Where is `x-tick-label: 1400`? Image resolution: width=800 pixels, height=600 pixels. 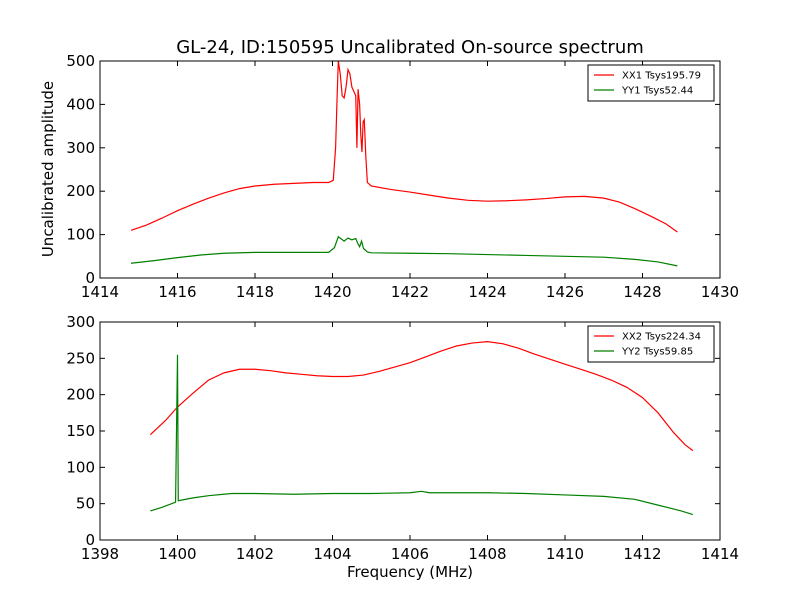 x-tick-label: 1400 is located at coordinates (177, 554).